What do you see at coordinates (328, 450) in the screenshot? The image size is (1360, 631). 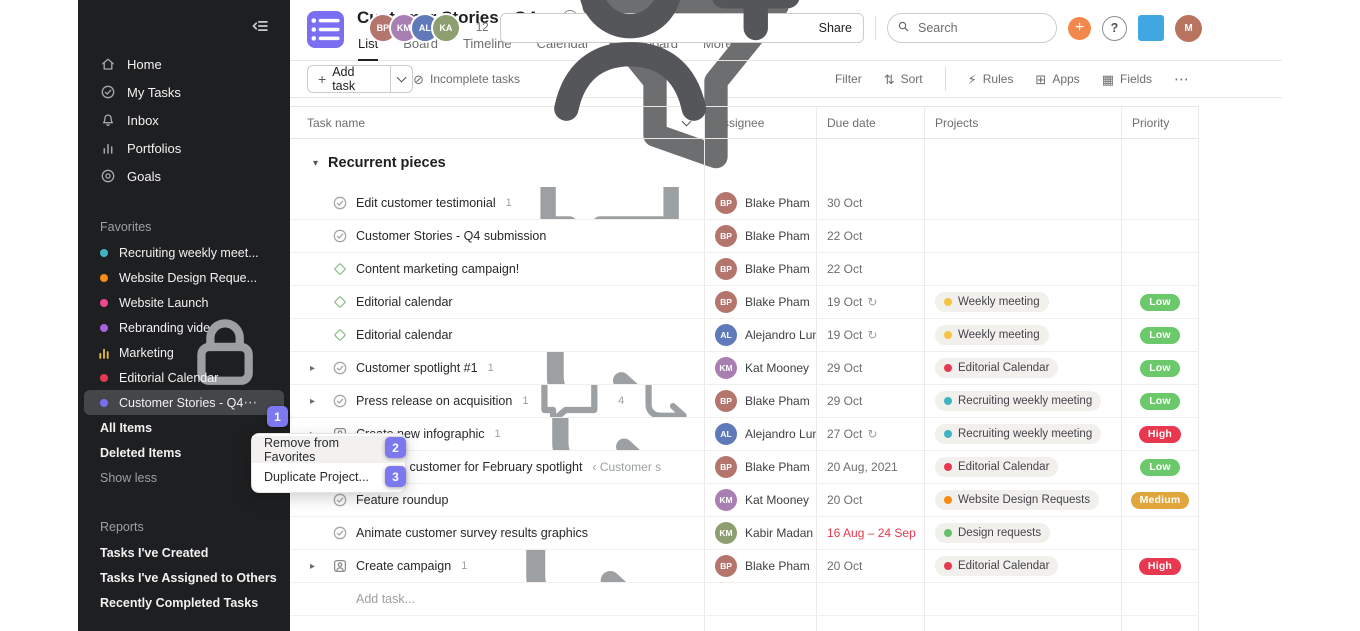 I see `menu-item-remove-from-favorites: Remove from Favorites` at bounding box center [328, 450].